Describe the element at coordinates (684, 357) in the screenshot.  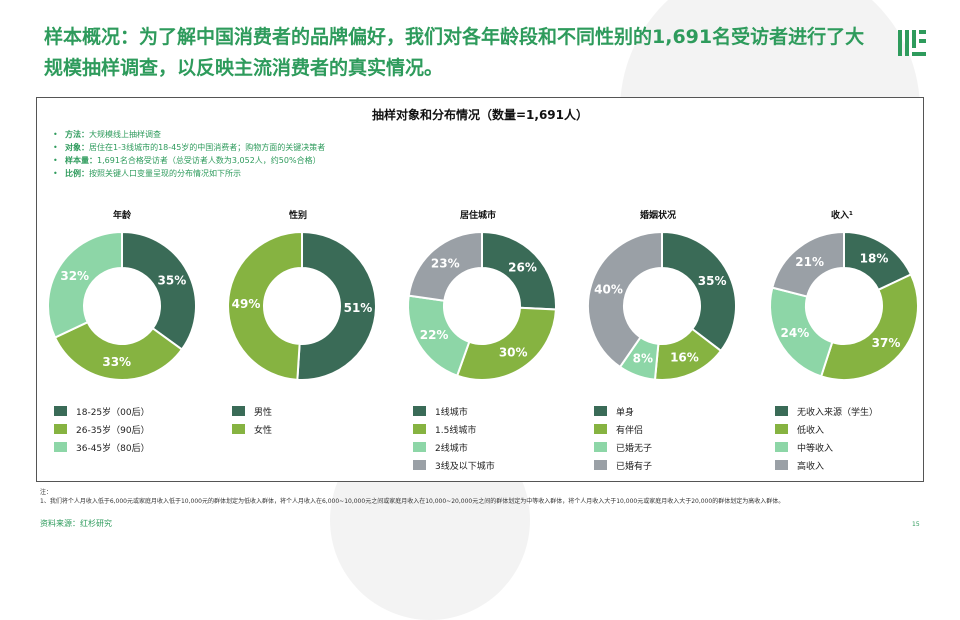
I see `slice-label: 16%` at that location.